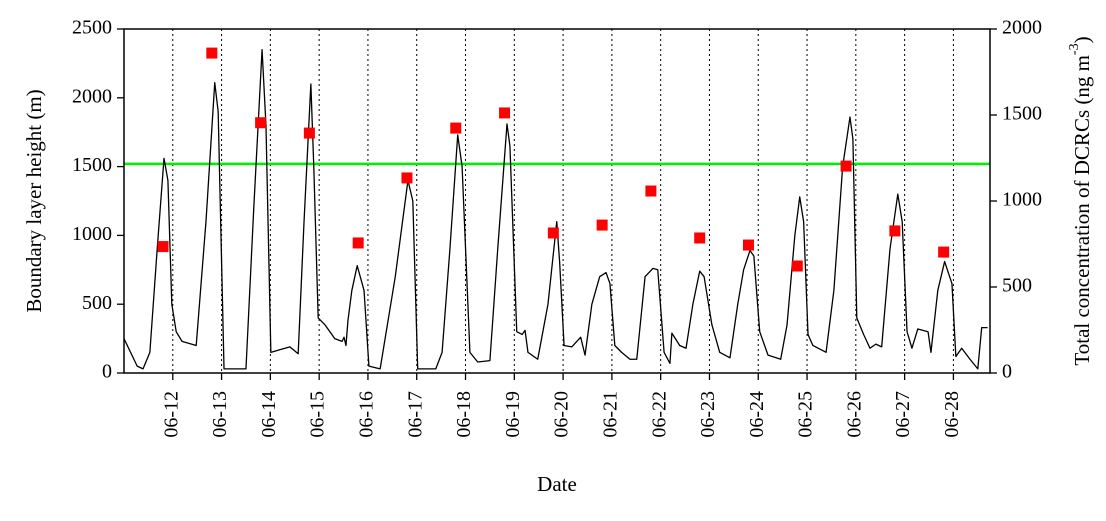 This screenshot has width=1106, height=521. Describe the element at coordinates (903, 414) in the screenshot. I see `x-tick-label: 06-27` at that location.